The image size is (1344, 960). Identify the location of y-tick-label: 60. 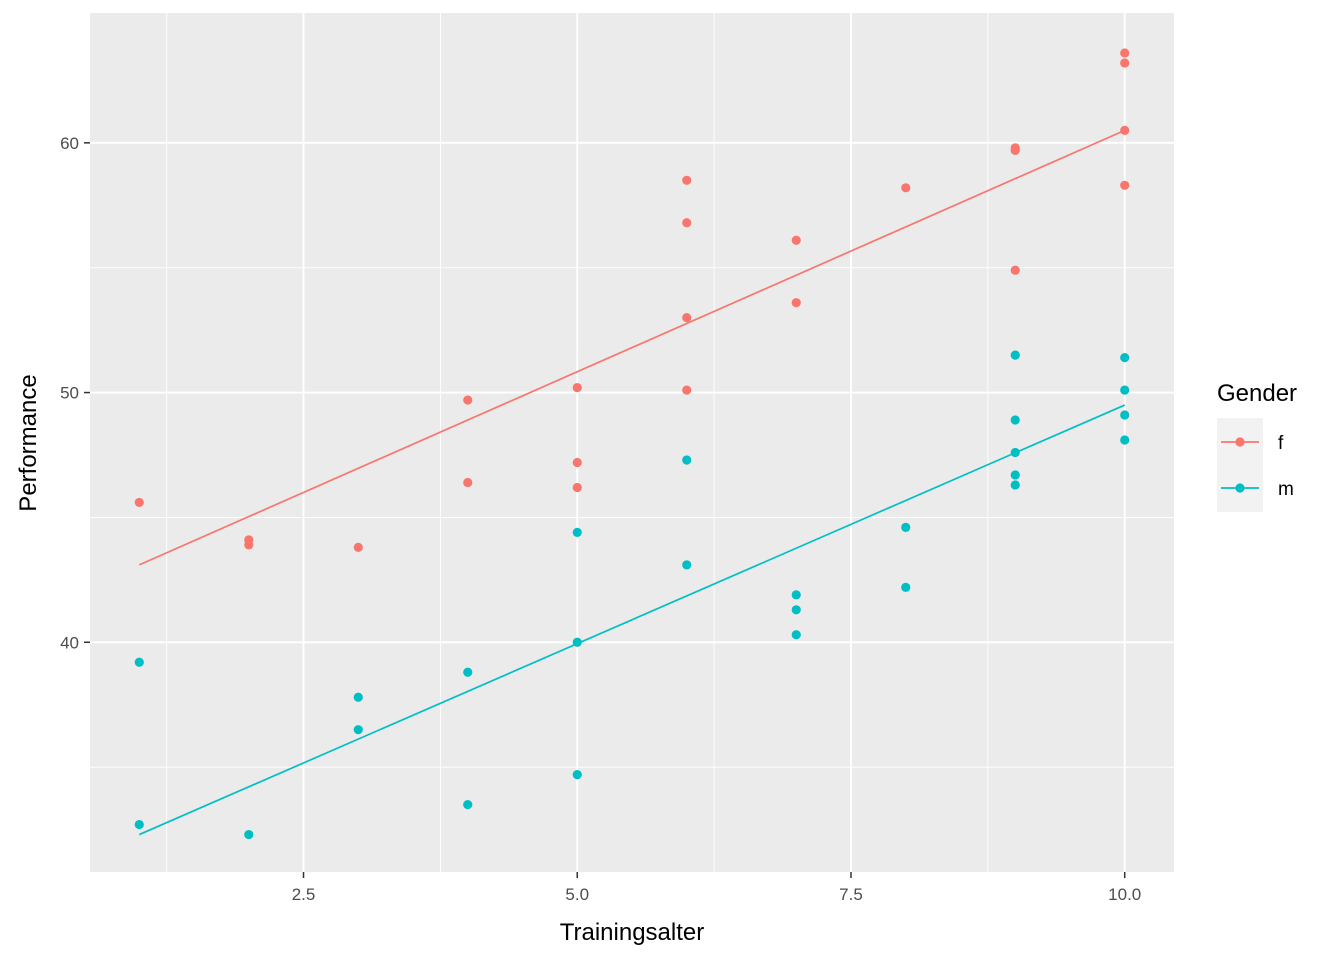
(69, 143).